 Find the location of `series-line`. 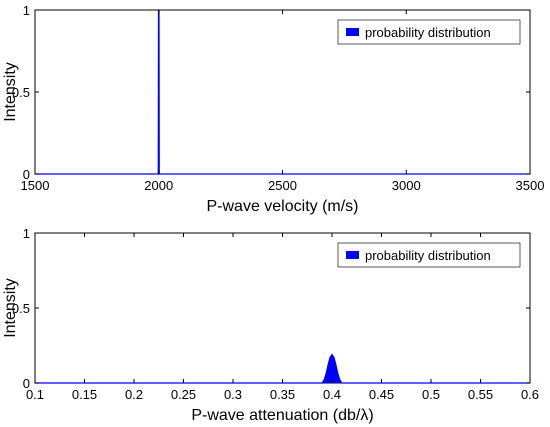

series-line is located at coordinates (282, 368).